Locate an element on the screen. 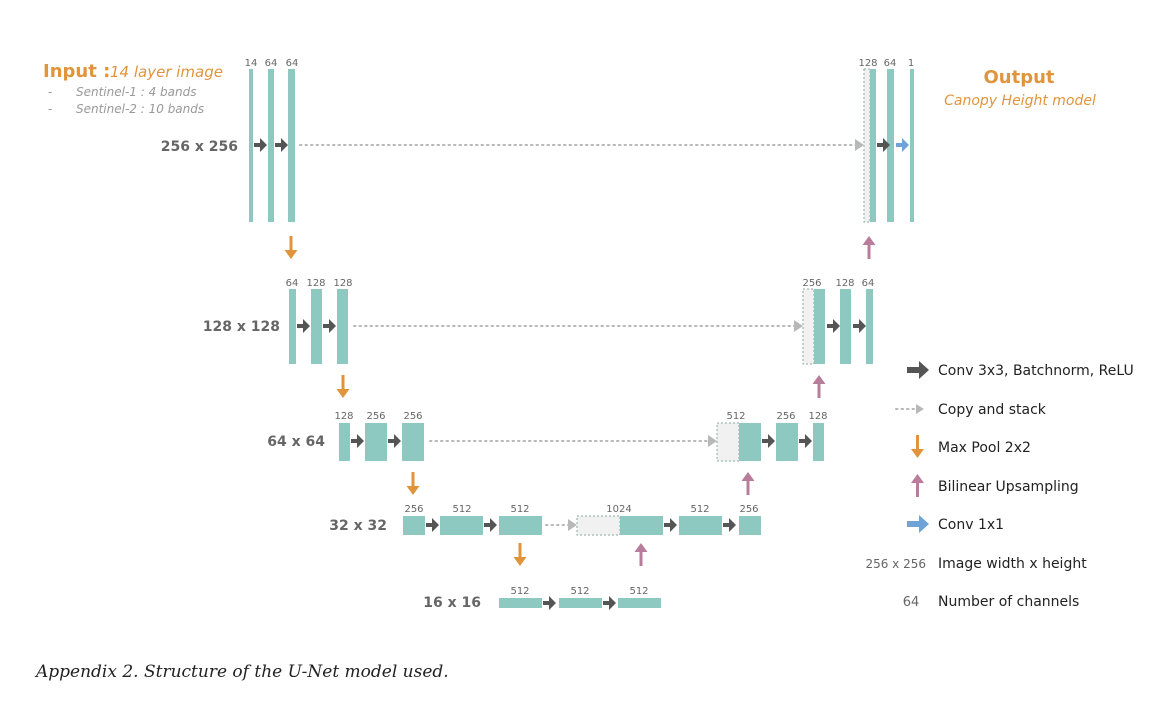 This screenshot has width=1159, height=714. block-dec2-copied is located at coordinates (728, 442).